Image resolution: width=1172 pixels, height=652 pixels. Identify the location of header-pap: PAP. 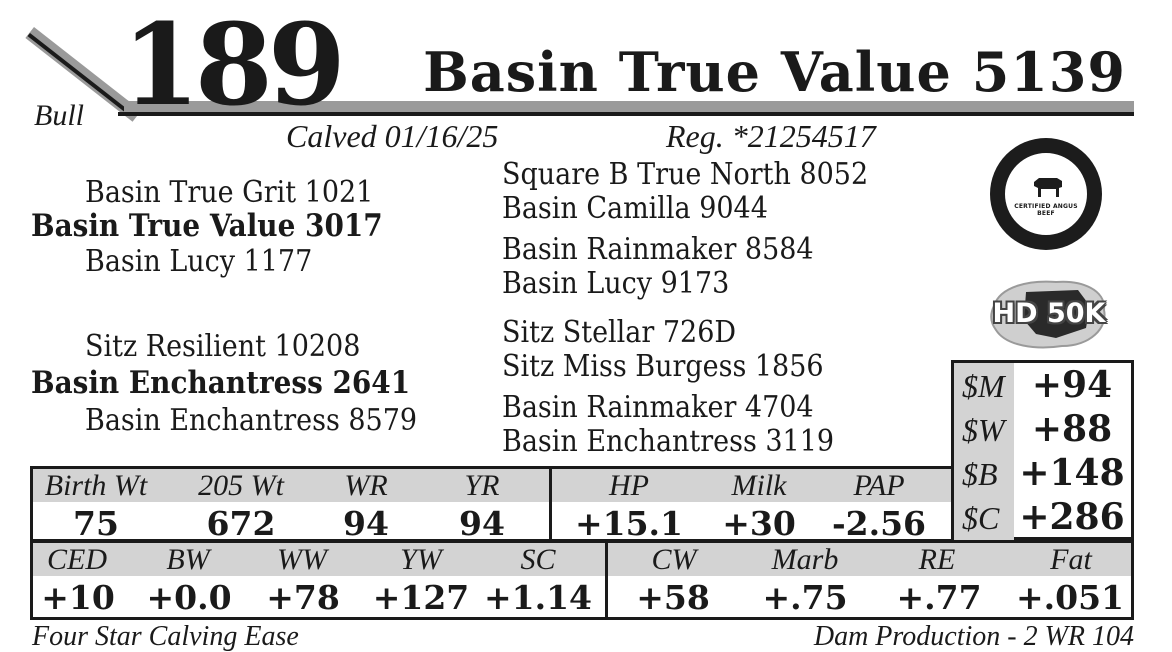
(879, 485).